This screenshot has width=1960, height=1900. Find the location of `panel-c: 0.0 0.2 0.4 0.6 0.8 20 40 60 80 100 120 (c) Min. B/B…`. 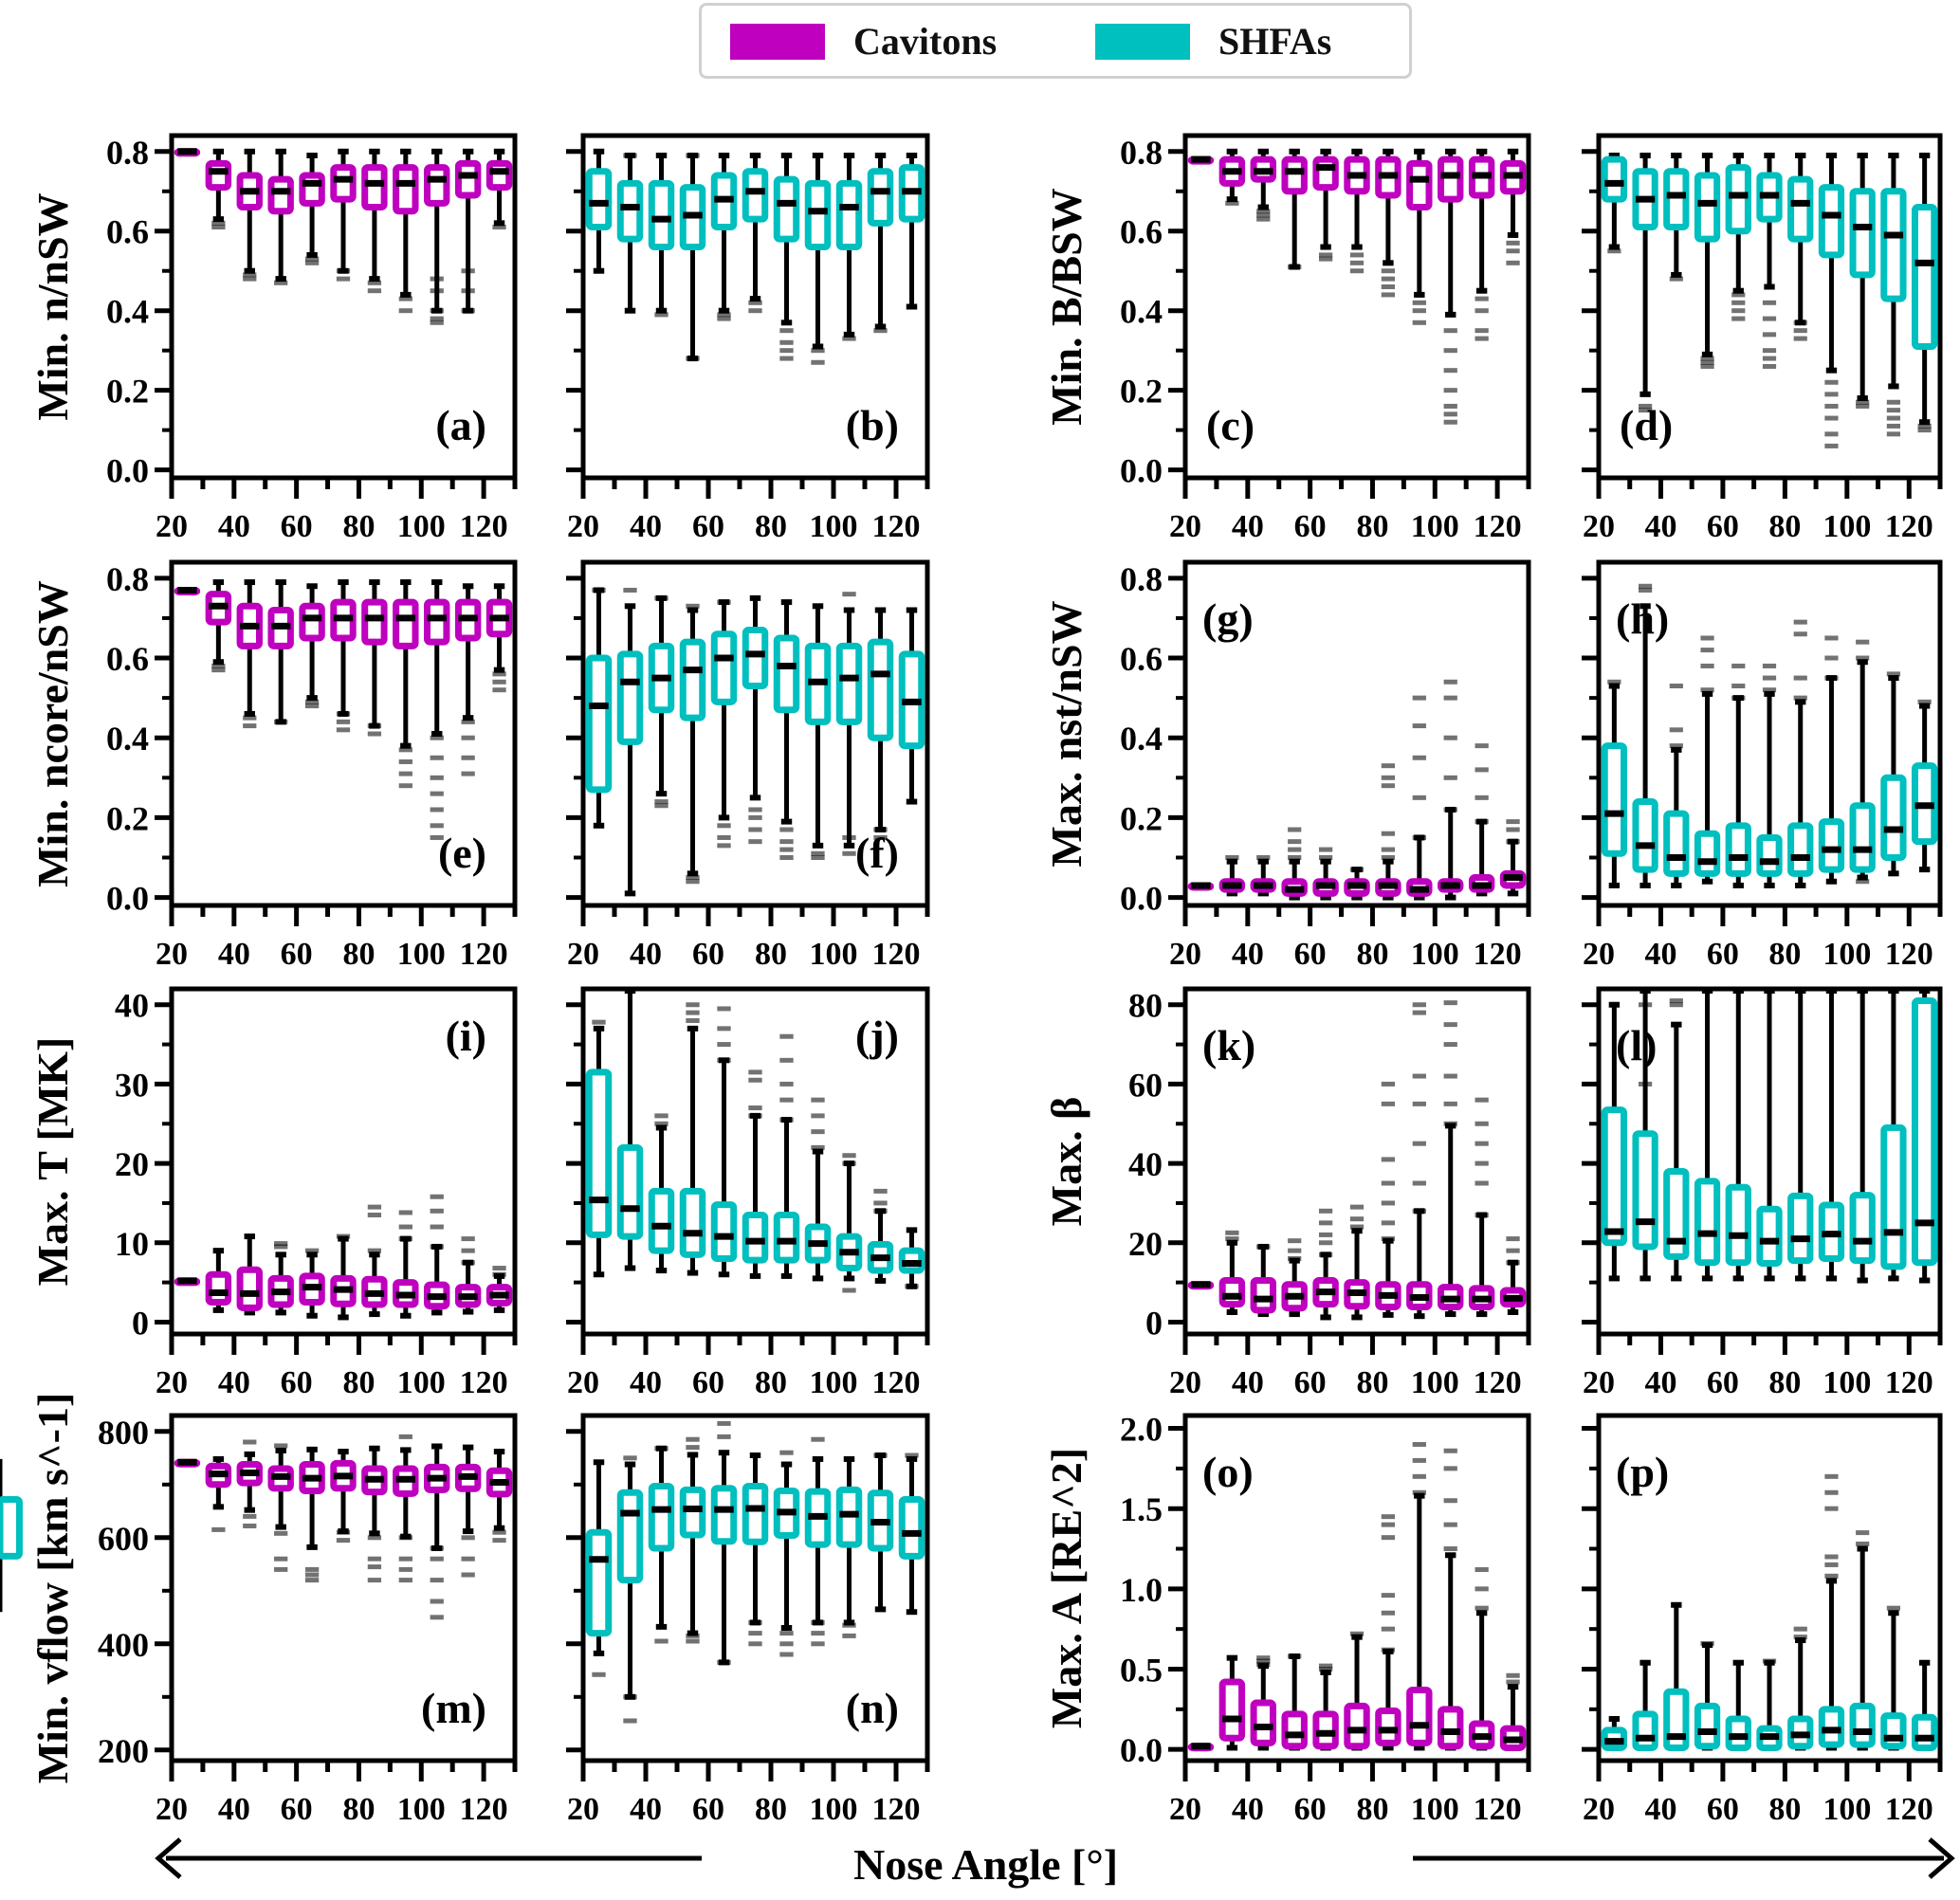

panel-c: 0.0 0.2 0.4 0.6 0.8 20 40 60 80 100 120 (c) Min. B/B… is located at coordinates (1286, 338).